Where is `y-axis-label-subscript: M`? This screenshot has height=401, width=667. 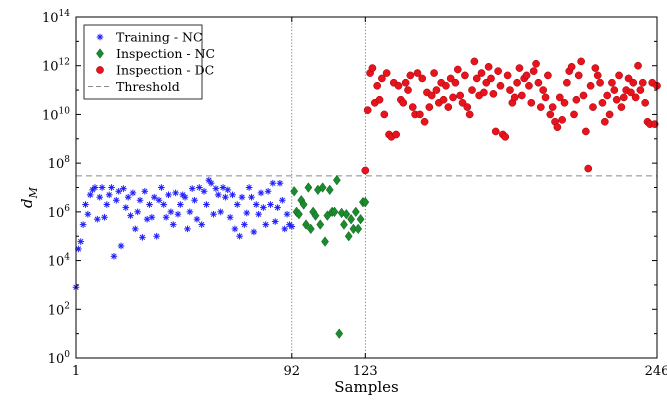
y-axis-label-subscript: M is located at coordinates (33, 192).